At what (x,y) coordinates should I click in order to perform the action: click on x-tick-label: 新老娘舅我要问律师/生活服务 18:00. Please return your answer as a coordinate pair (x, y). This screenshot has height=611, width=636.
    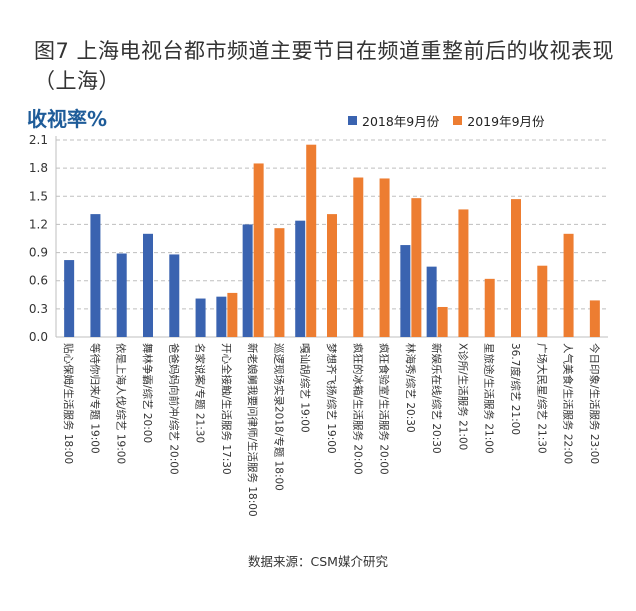
    Looking at the image, I should click on (252, 430).